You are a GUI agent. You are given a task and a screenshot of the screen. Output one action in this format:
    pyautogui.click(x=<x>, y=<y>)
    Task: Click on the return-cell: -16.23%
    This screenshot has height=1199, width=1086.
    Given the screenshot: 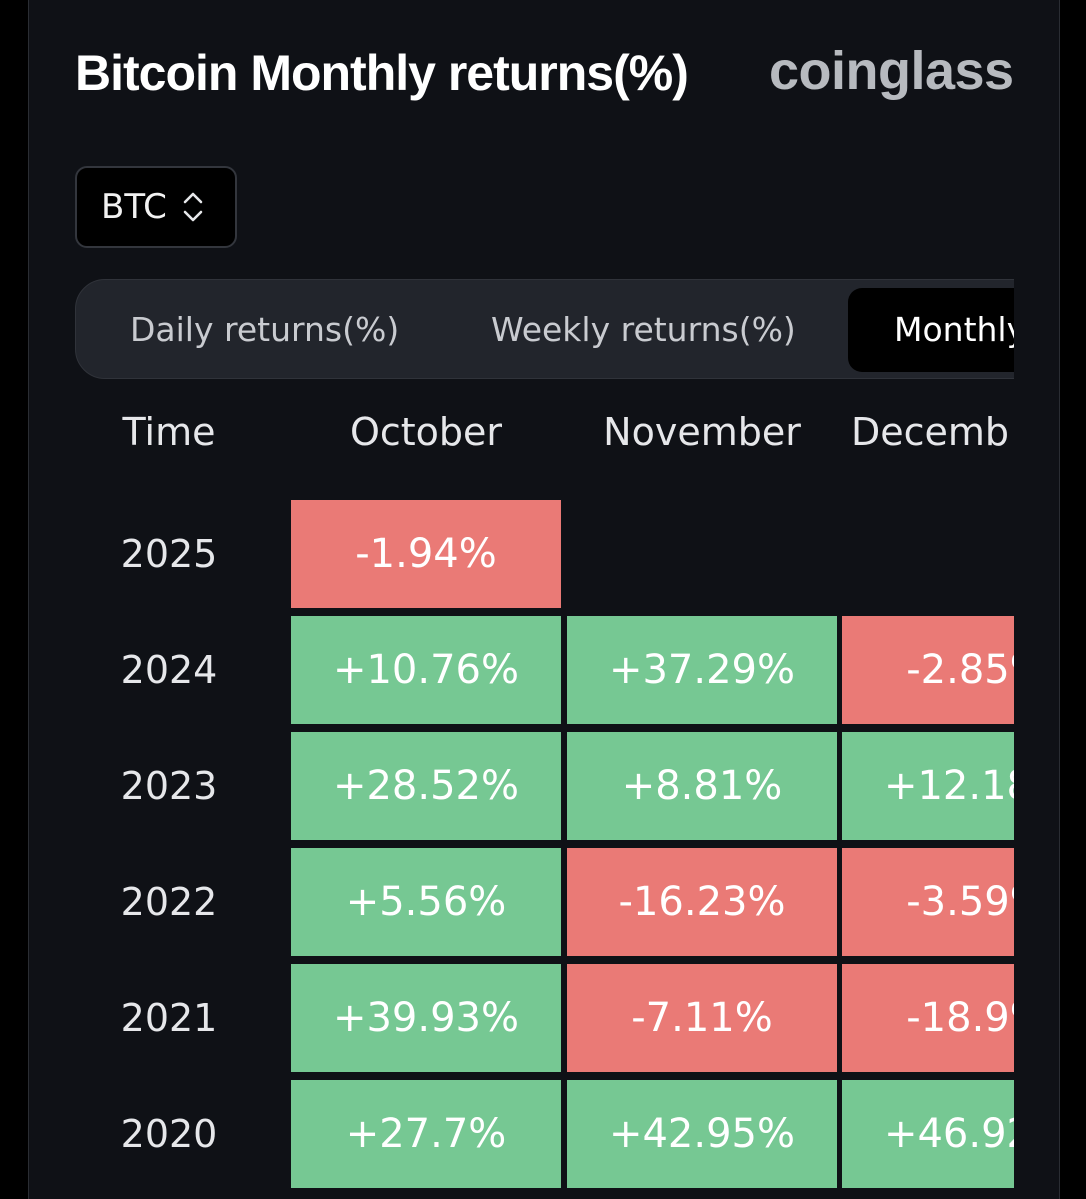 What is the action you would take?
    pyautogui.click(x=702, y=902)
    